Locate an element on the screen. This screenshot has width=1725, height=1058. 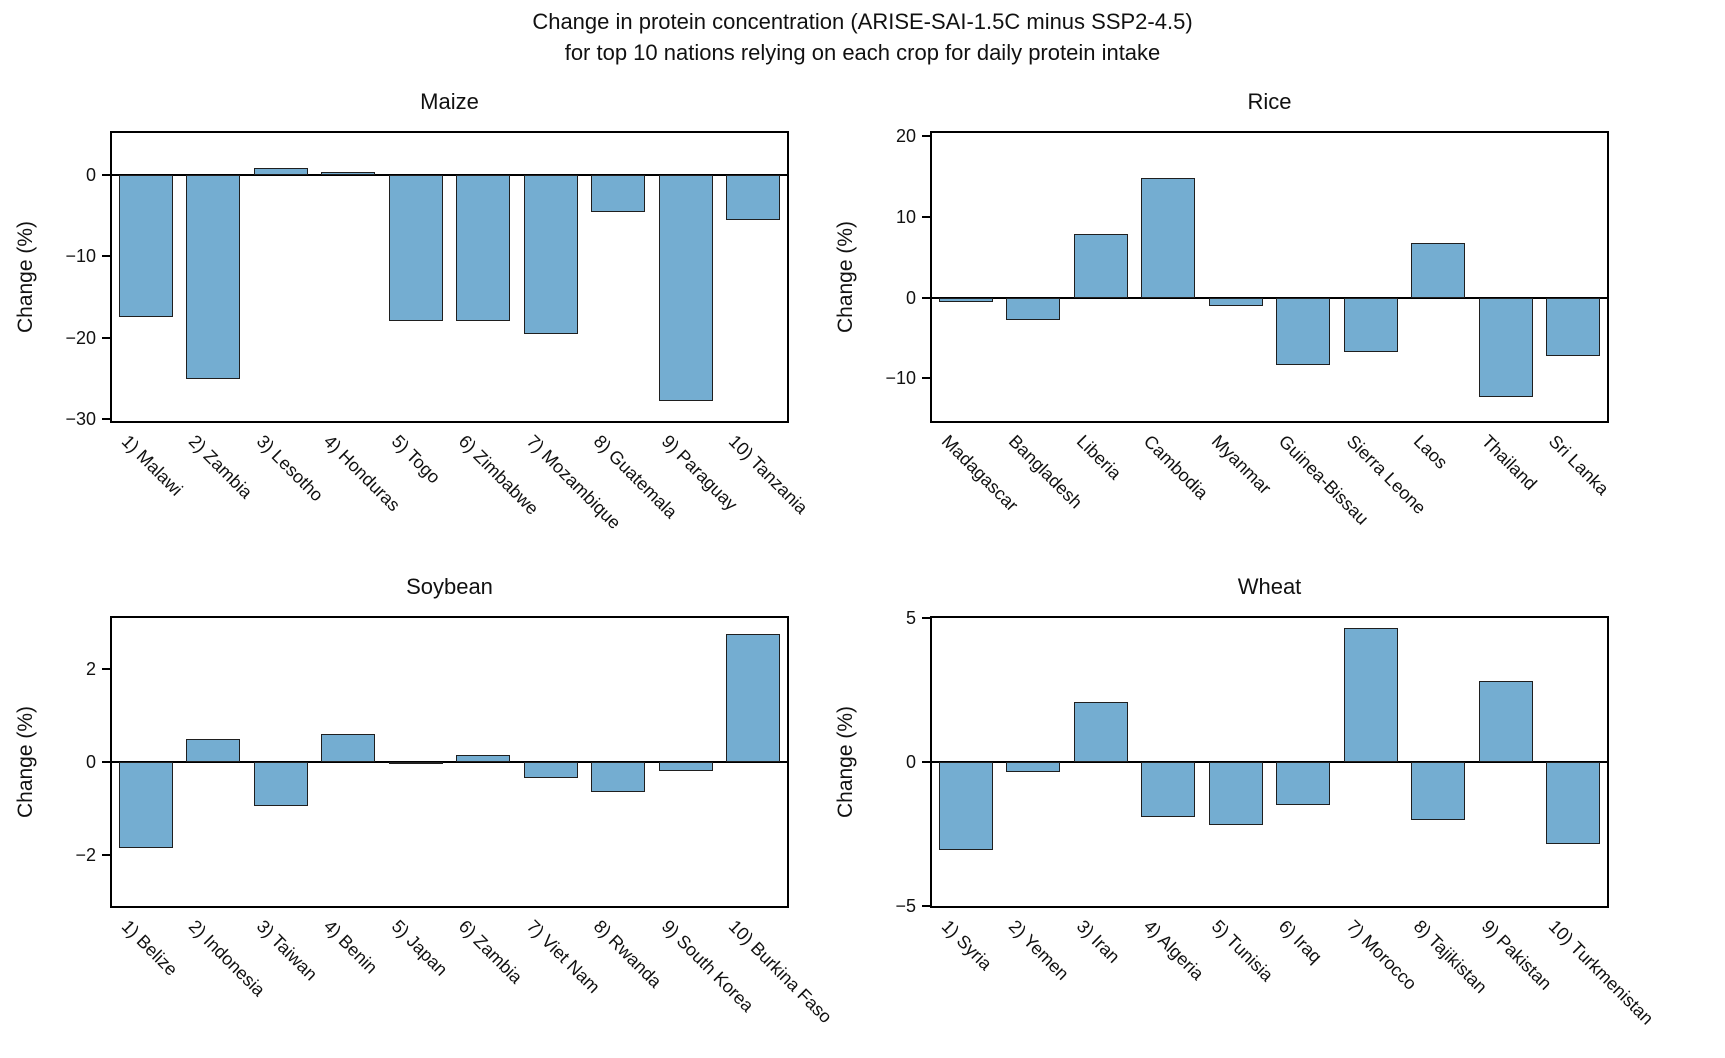
y-tick-label: 2 is located at coordinates (90, 669).